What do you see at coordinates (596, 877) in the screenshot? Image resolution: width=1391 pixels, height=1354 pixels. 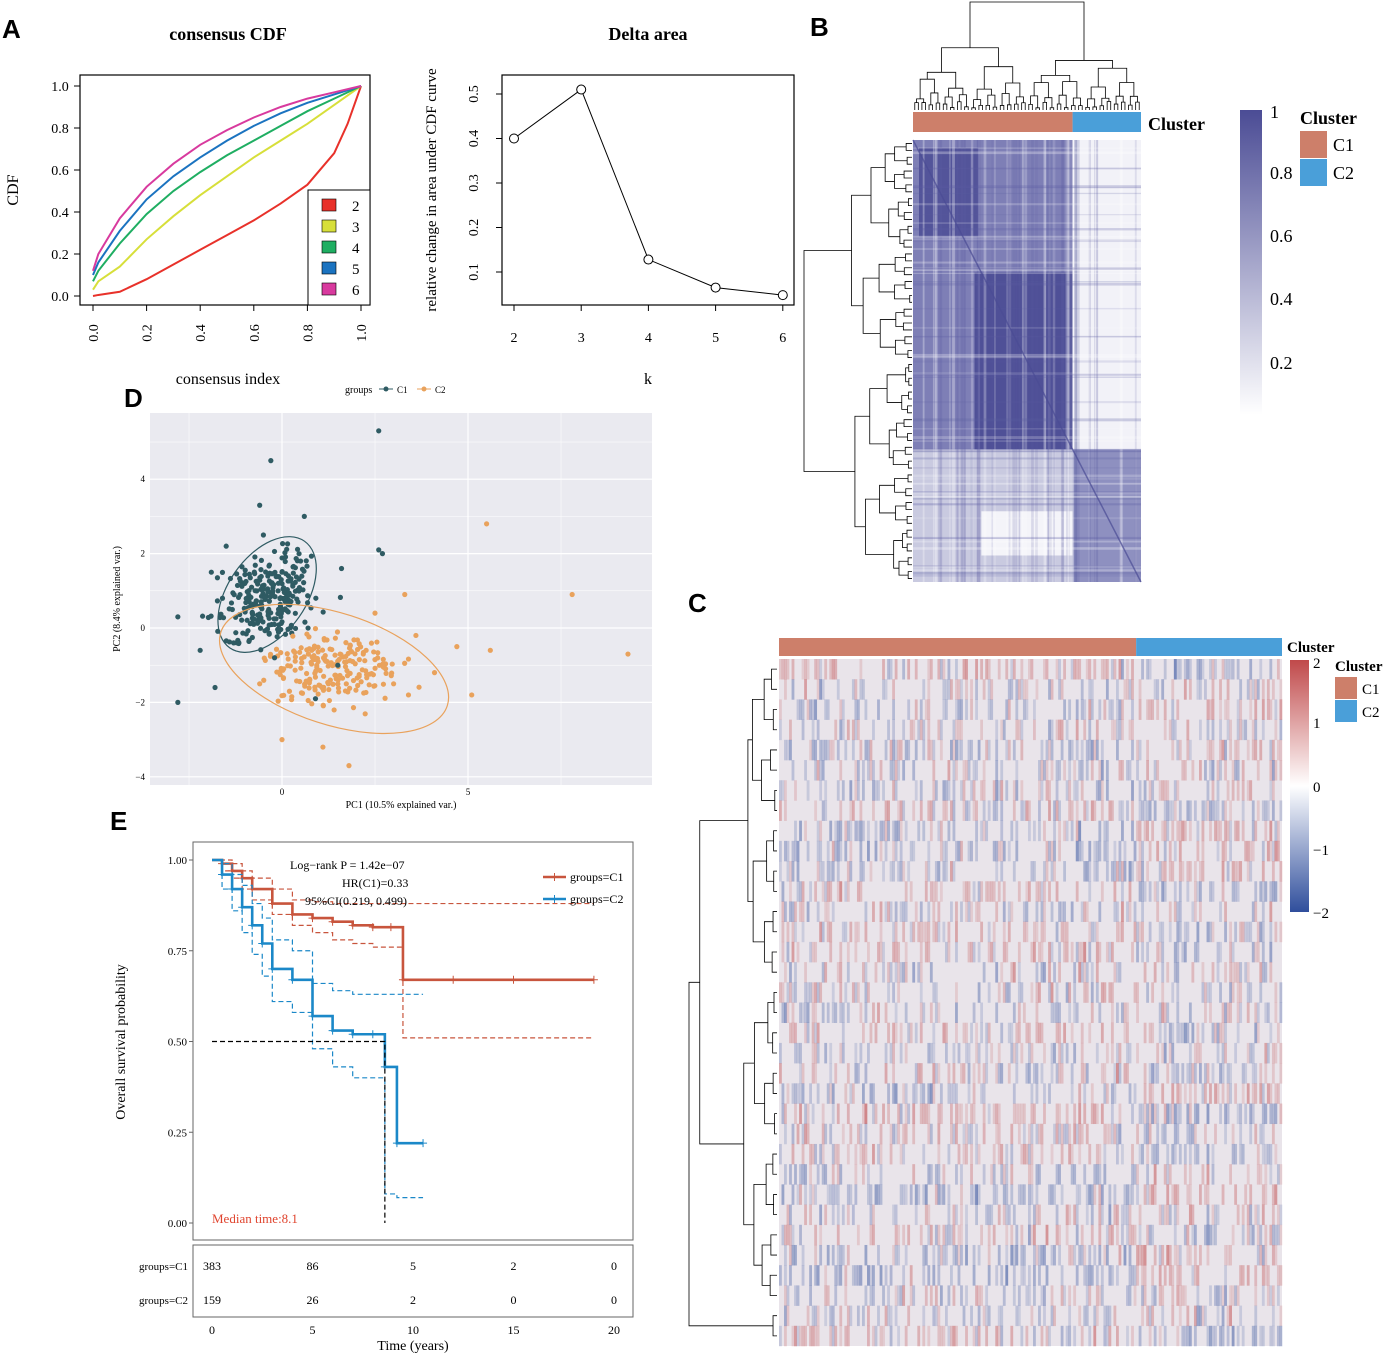 I see `e-legend-label: groups=C1` at bounding box center [596, 877].